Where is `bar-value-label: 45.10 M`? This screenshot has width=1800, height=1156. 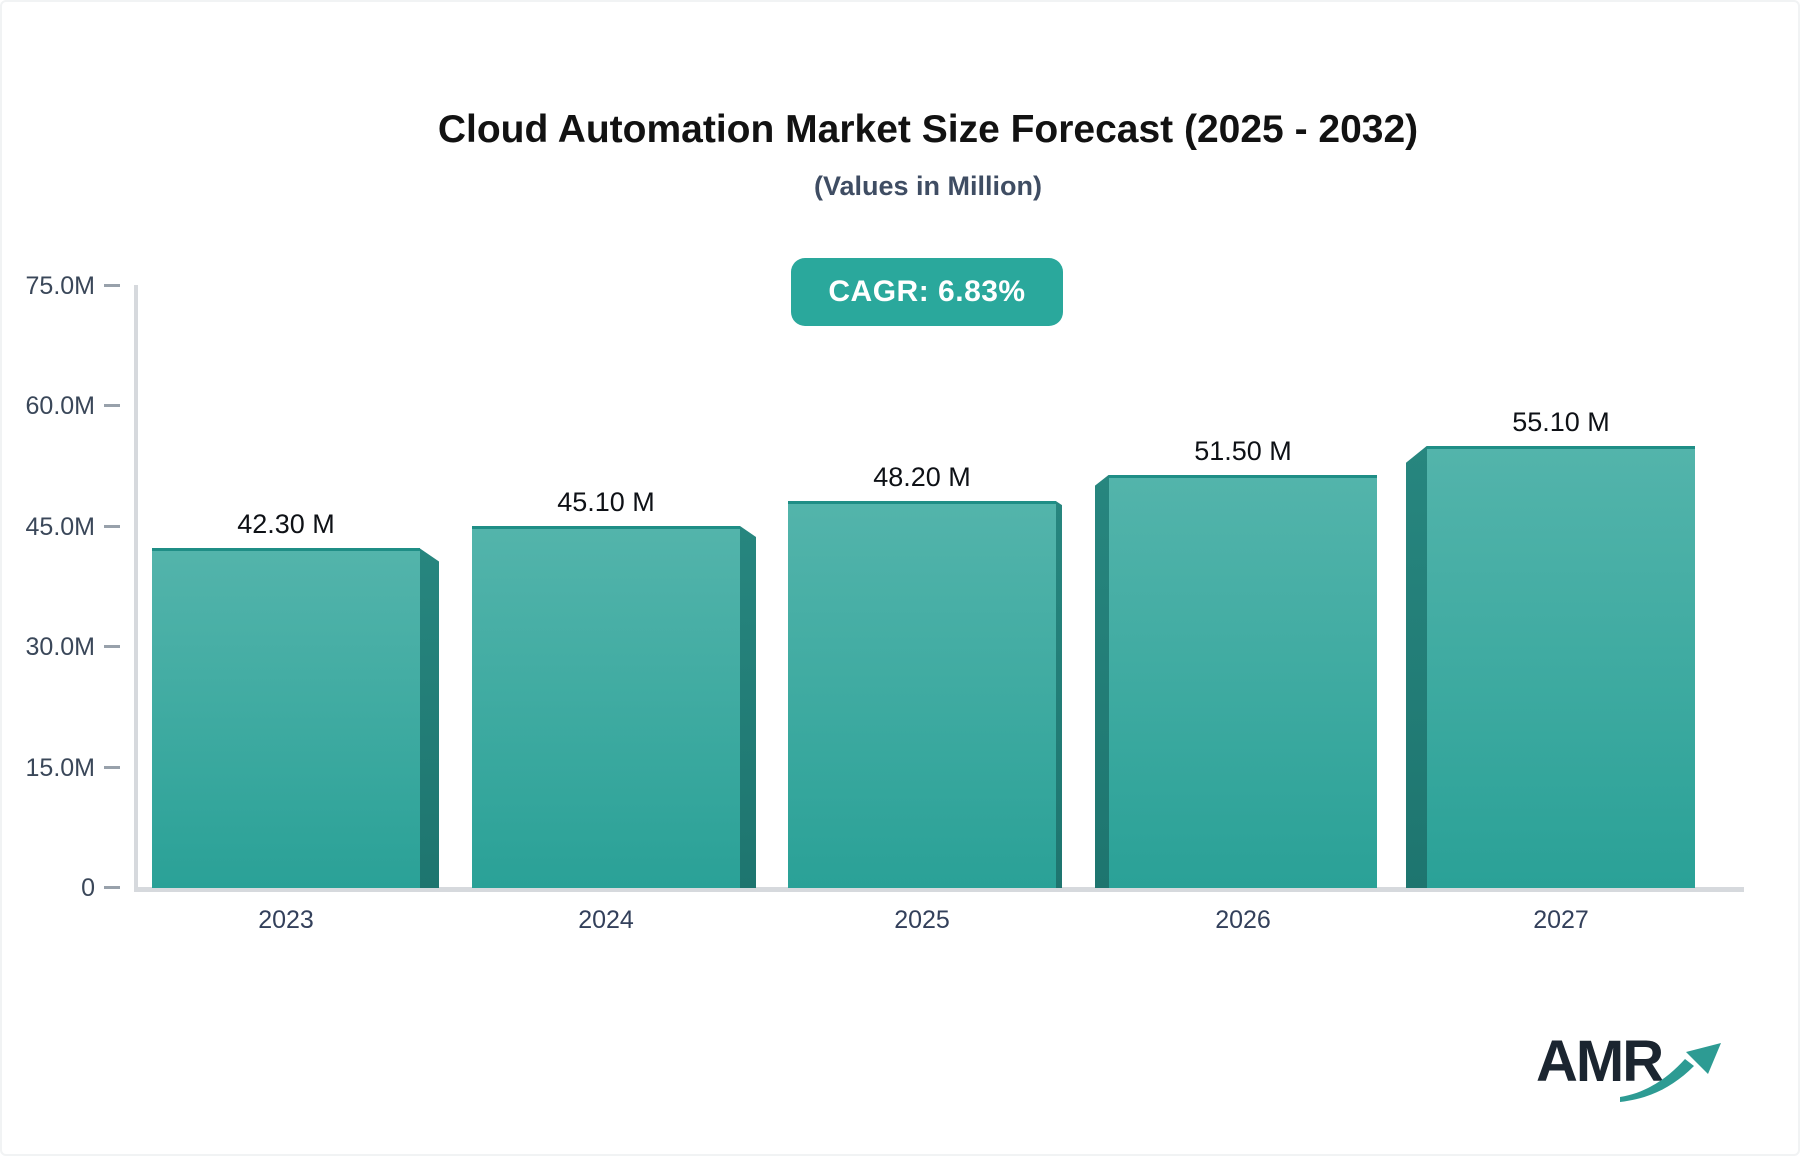 bar-value-label: 45.10 M is located at coordinates (606, 501).